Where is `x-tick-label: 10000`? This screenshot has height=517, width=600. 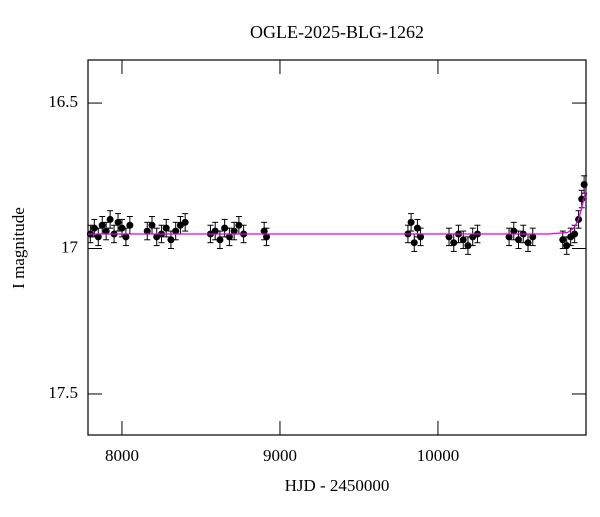
x-tick-label: 10000 is located at coordinates (438, 455).